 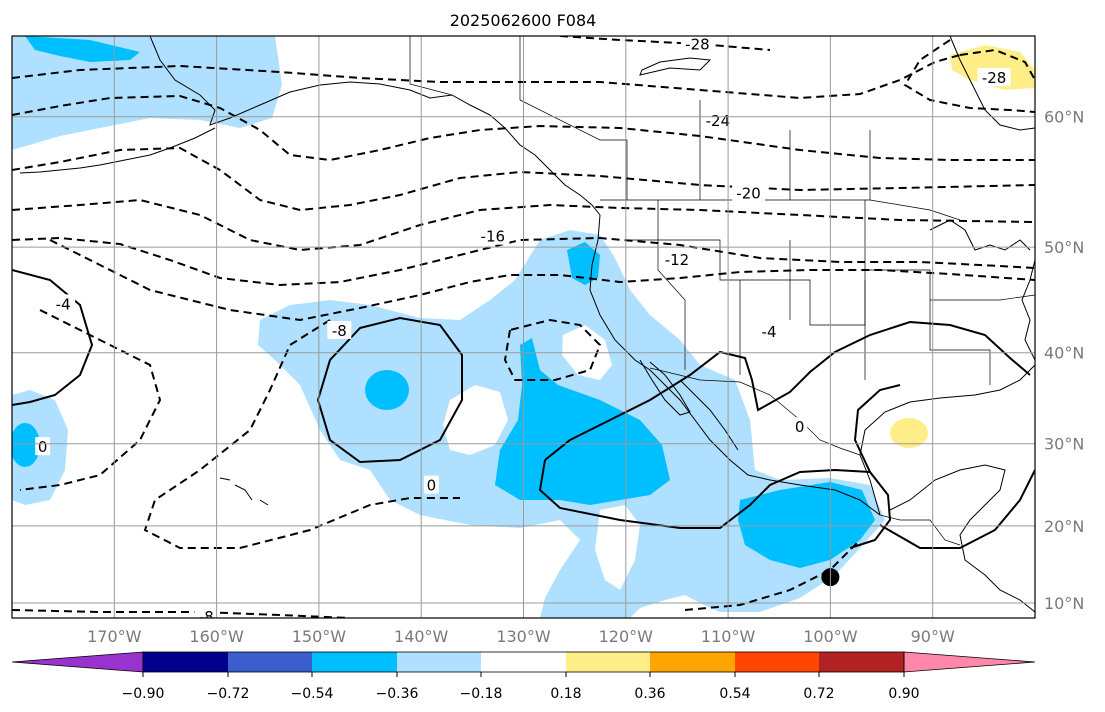 I want to click on contour-minus-28-canada, so click(x=997, y=64).